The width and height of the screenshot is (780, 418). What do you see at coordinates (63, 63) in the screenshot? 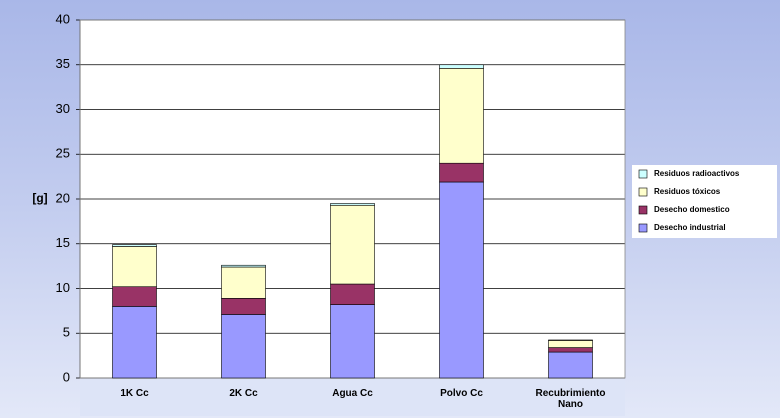
I see `y-tick-label: 35` at bounding box center [63, 63].